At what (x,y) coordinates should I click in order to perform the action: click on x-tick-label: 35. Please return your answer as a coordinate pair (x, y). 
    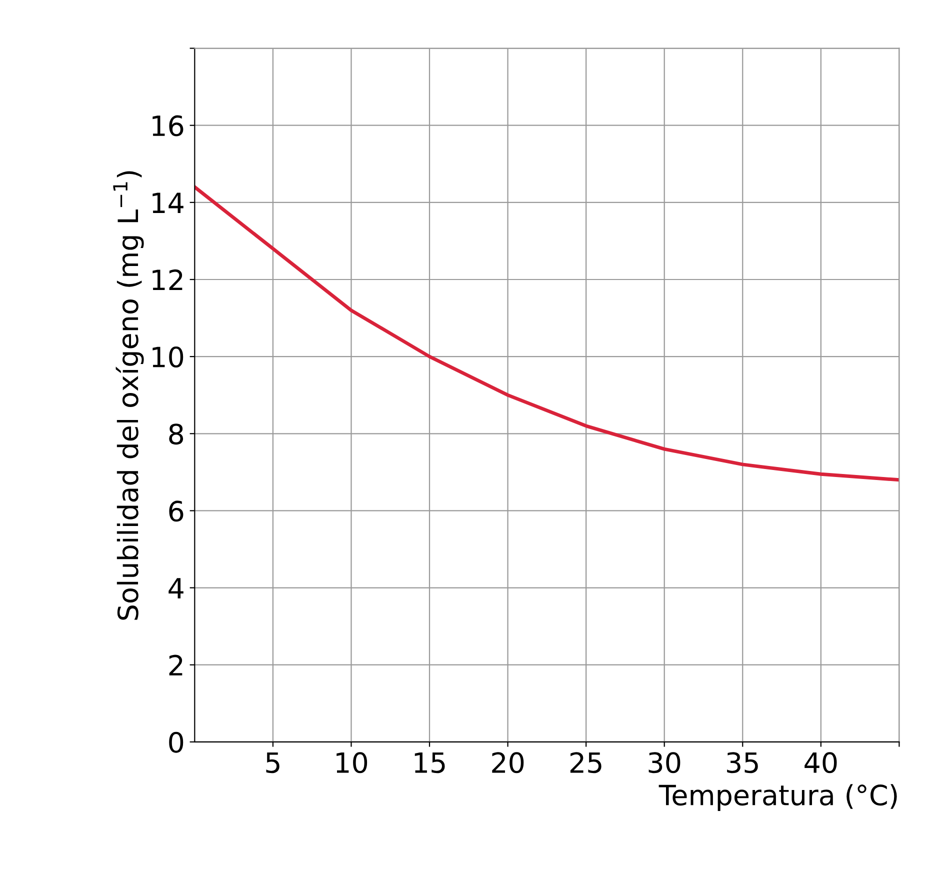
    Looking at the image, I should click on (742, 763).